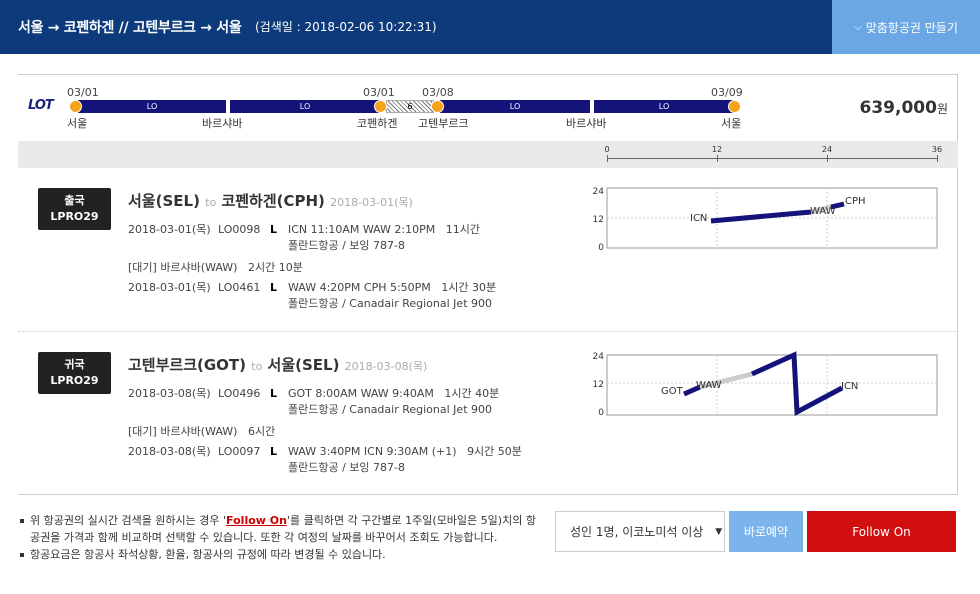  What do you see at coordinates (256, 520) in the screenshot?
I see `follow-on-link: Follow On` at bounding box center [256, 520].